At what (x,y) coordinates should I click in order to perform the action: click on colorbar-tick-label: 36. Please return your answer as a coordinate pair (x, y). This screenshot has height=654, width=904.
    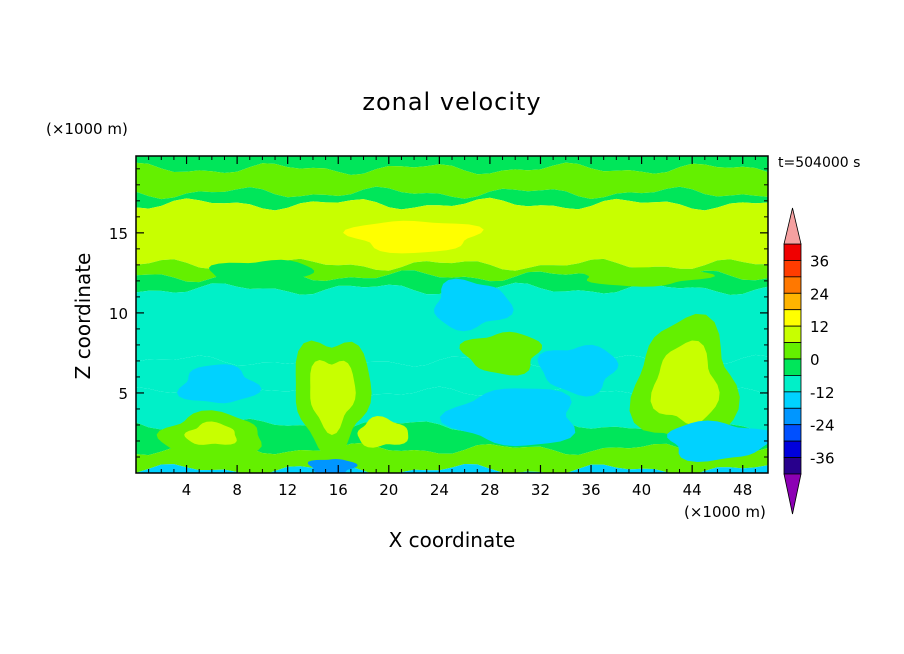
    Looking at the image, I should click on (819, 261).